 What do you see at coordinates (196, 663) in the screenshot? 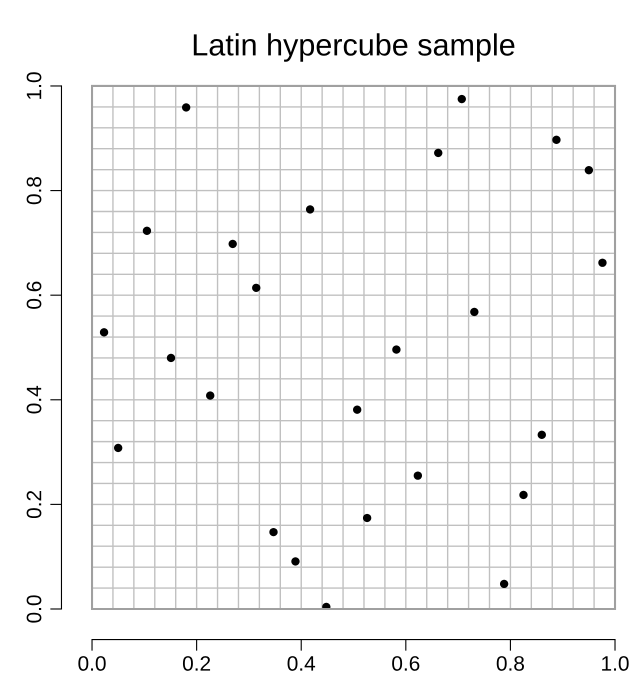
I see `x-tick-label: 0.2` at bounding box center [196, 663].